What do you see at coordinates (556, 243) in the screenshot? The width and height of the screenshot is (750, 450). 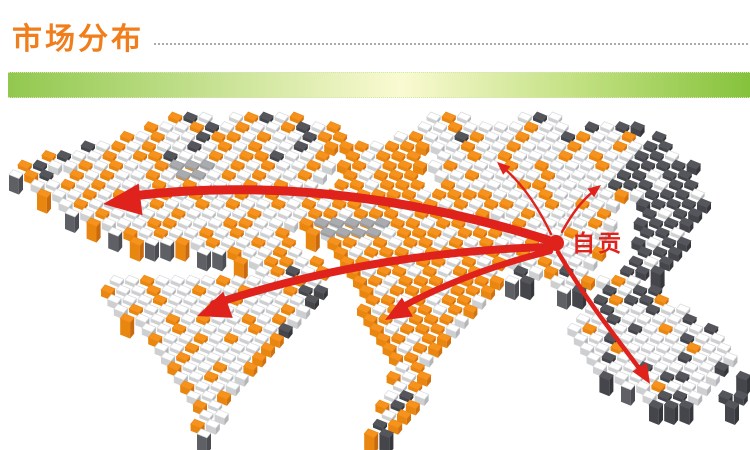 I see `origin-marker` at bounding box center [556, 243].